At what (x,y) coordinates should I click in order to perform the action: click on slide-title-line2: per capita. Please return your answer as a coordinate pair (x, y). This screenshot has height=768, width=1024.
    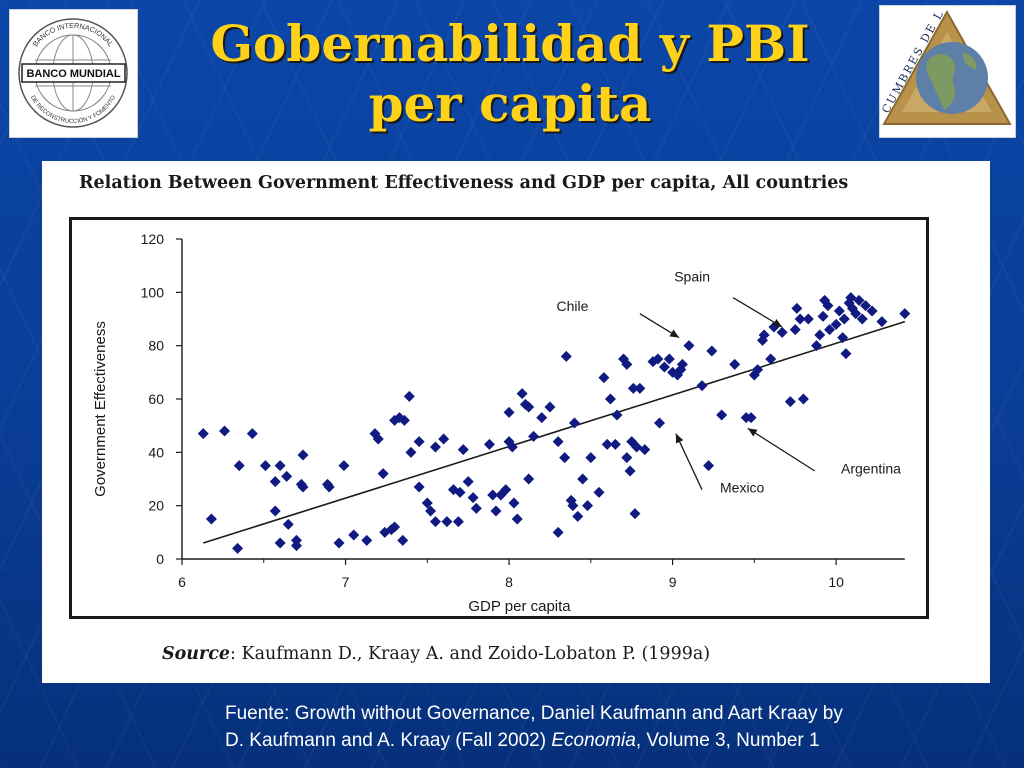
    Looking at the image, I should click on (510, 103).